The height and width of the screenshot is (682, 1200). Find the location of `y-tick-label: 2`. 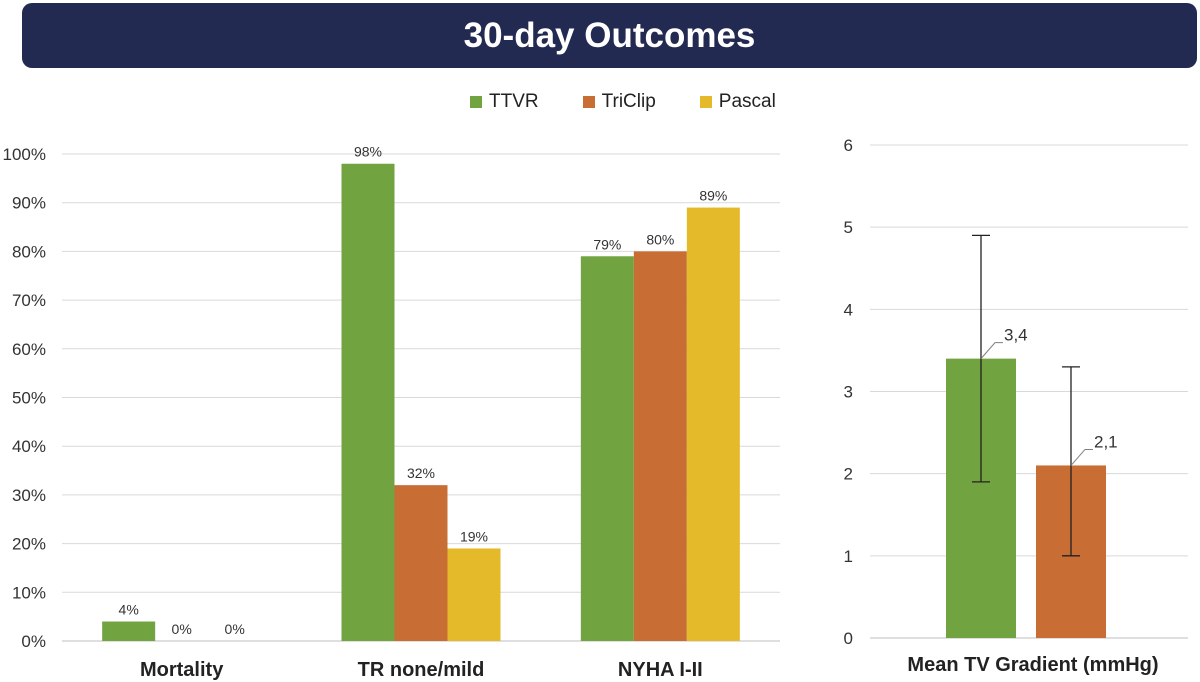

y-tick-label: 2 is located at coordinates (848, 474).